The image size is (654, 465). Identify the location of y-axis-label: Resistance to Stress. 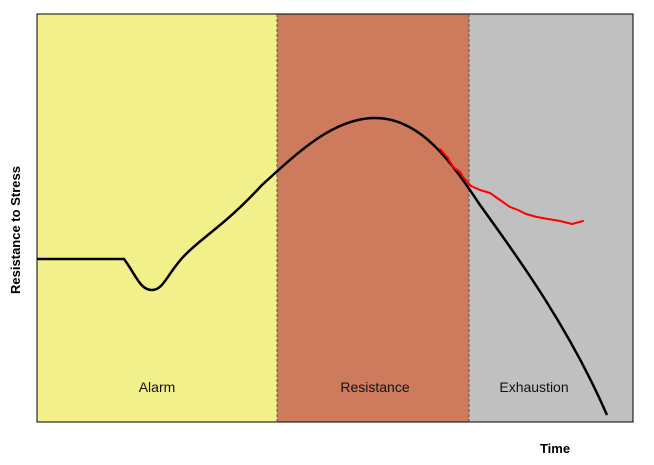
(15, 230).